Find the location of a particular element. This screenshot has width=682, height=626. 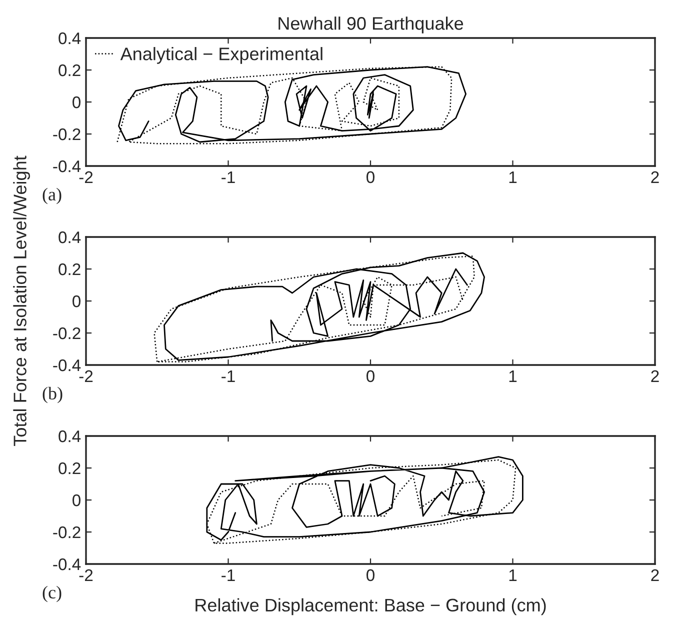

legend-label: Analytical − Experimental is located at coordinates (221, 55).